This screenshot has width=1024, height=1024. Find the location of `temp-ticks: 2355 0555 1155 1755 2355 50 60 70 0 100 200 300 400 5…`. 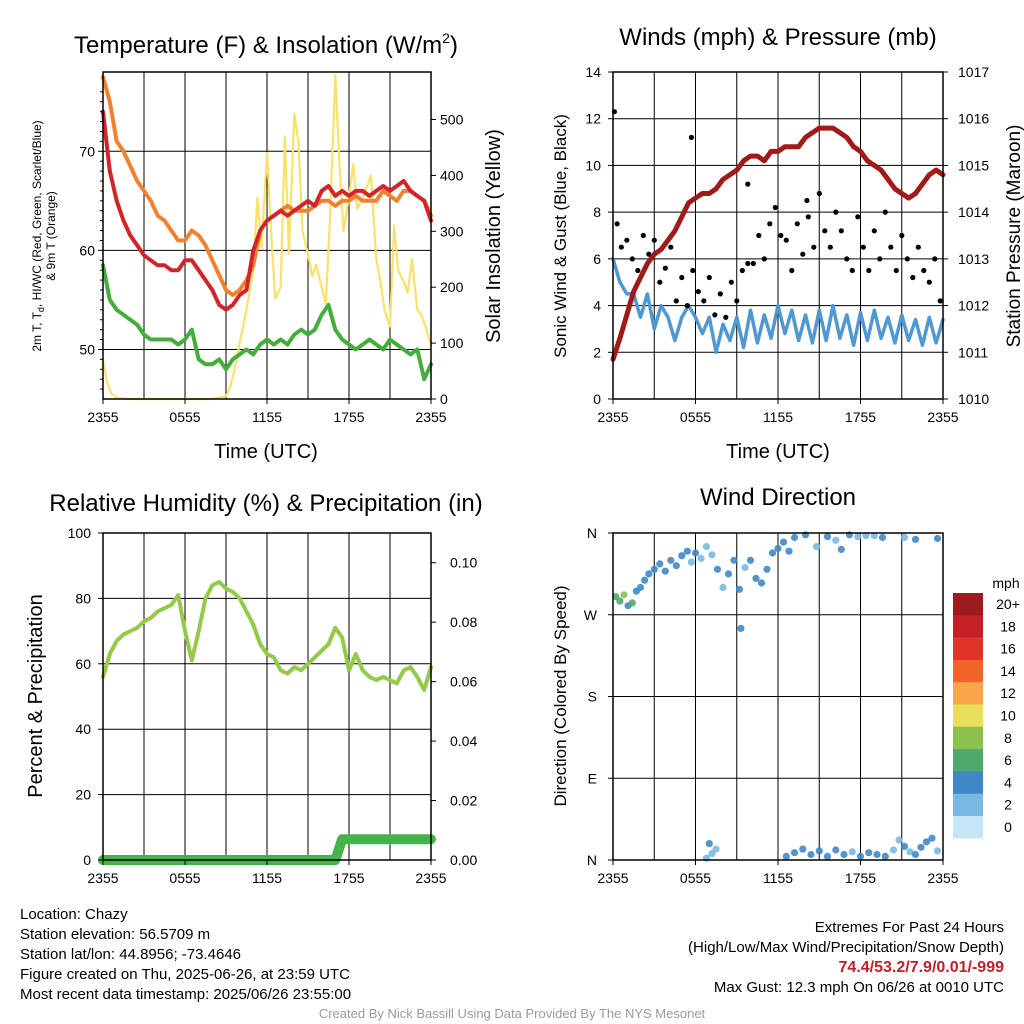

temp-ticks: 2355 0555 1155 1755 2355 50 60 70 0 100 200 300 400 5… is located at coordinates (271, 258).